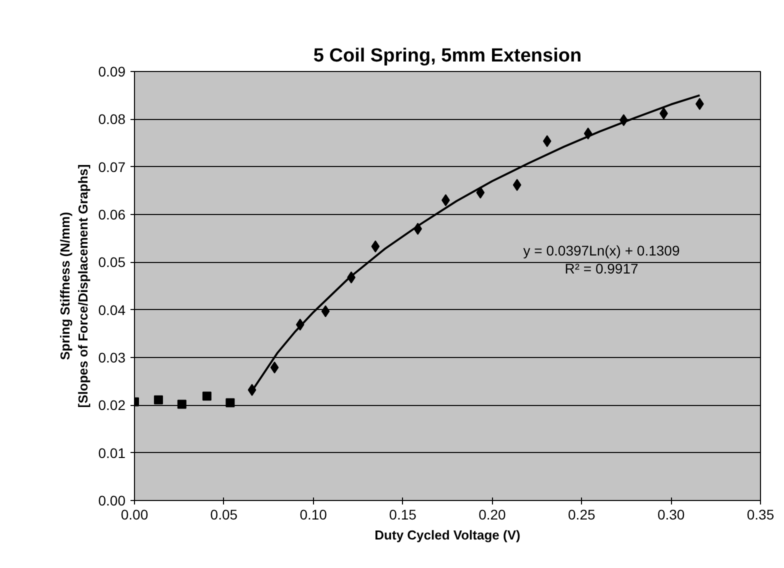 The image size is (784, 568). I want to click on y-tick-label: 0.03, so click(112, 358).